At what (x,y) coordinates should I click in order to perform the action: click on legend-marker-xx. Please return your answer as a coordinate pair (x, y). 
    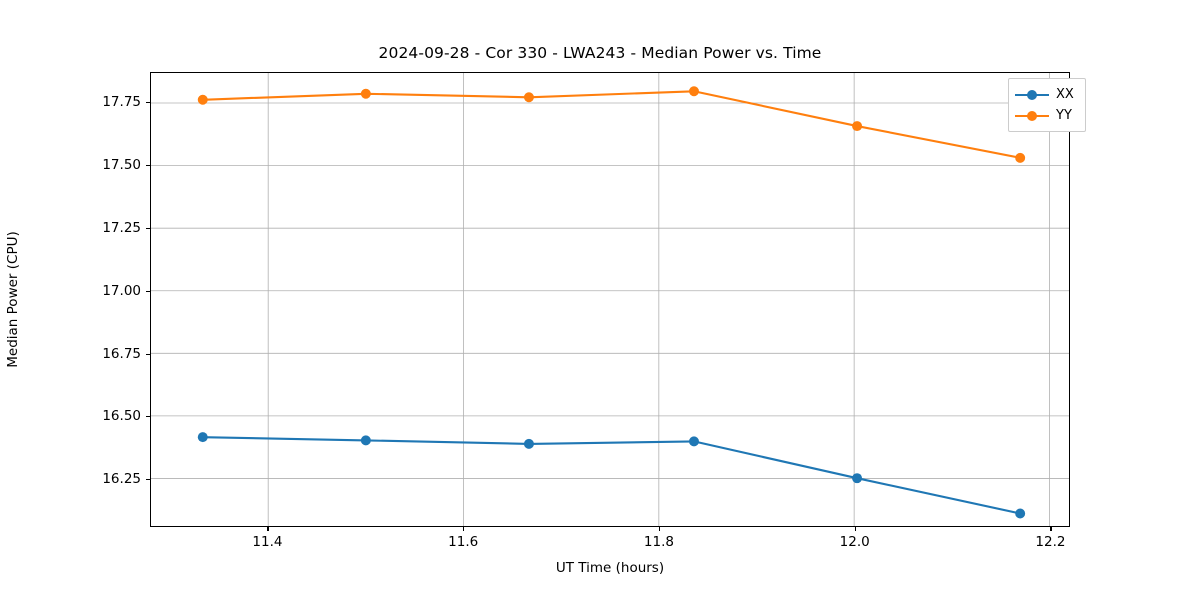
    Looking at the image, I should click on (1032, 94).